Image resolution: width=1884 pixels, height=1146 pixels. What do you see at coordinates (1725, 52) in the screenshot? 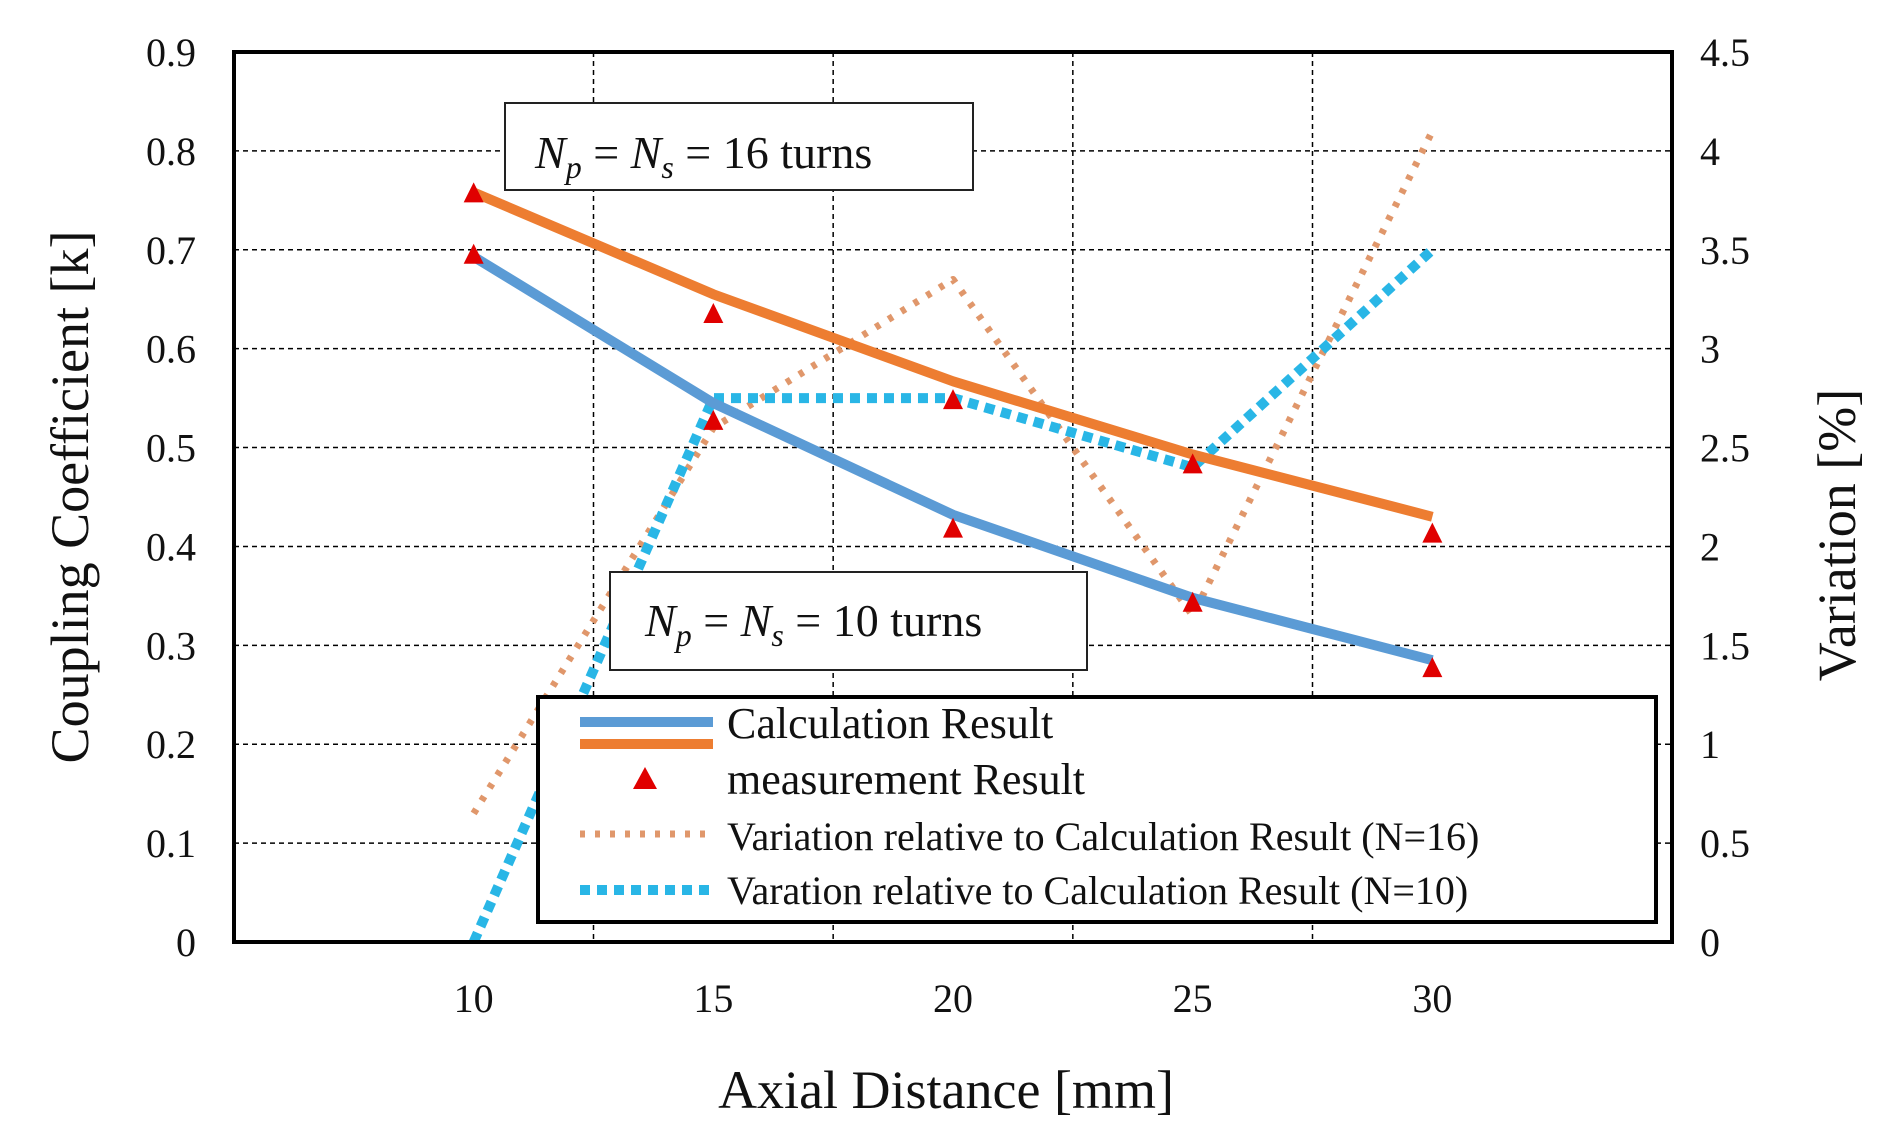
I see `y2-tick-label: 4.5` at bounding box center [1725, 52].